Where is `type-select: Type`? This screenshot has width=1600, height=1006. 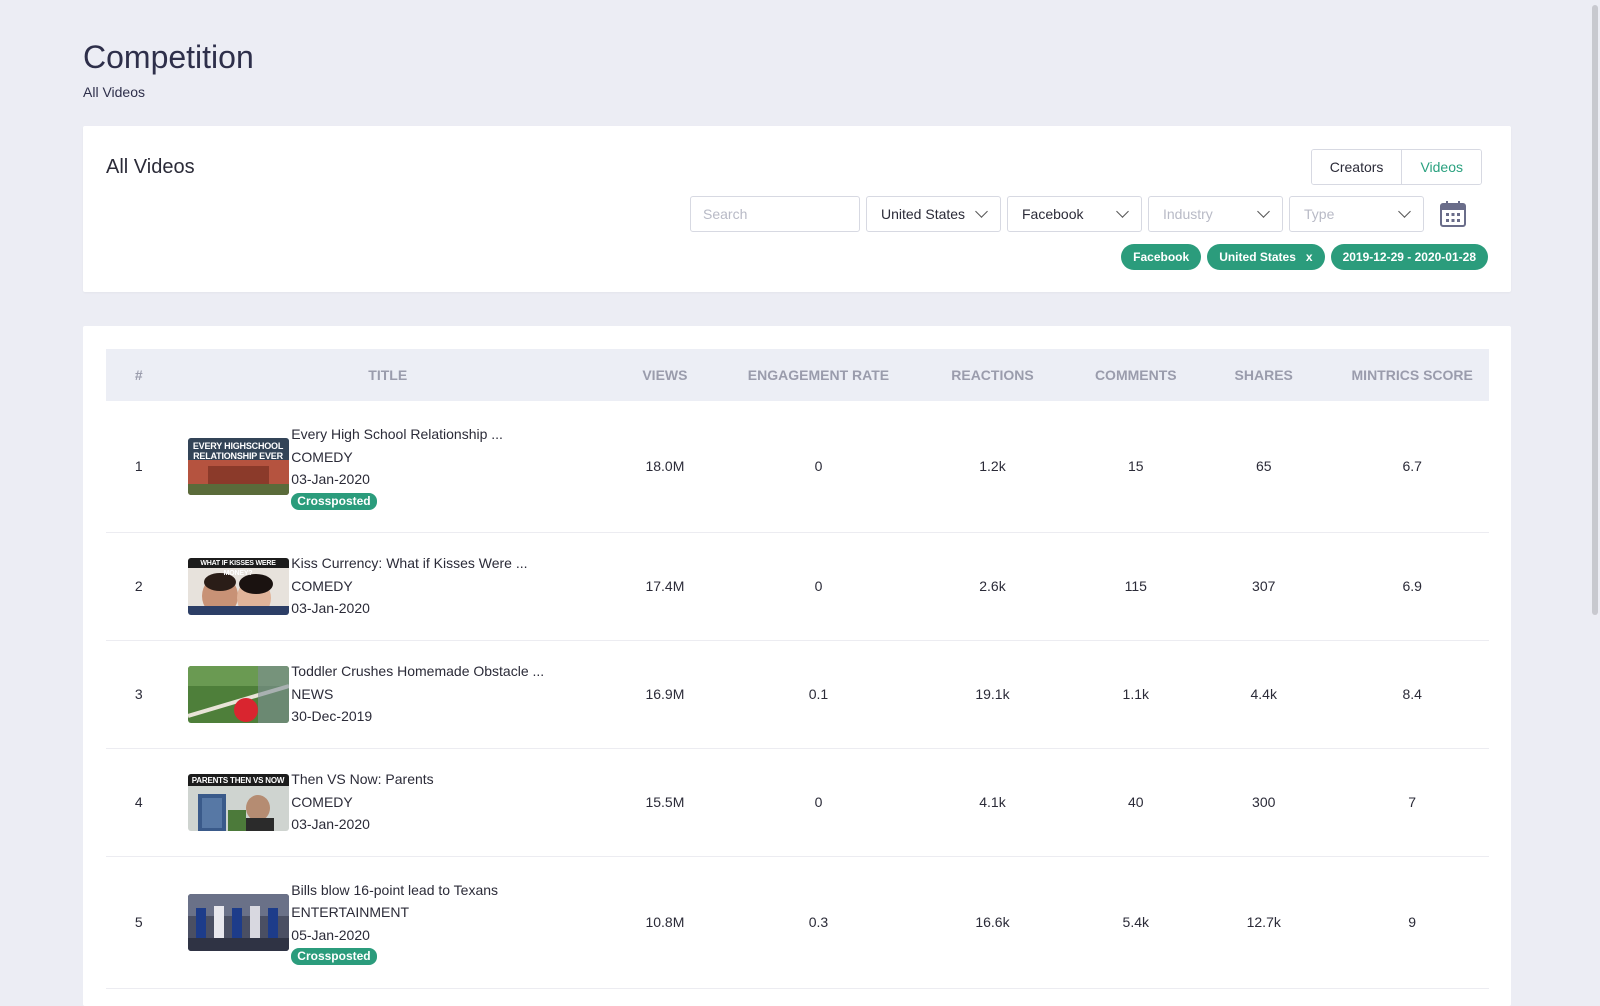 type-select: Type is located at coordinates (1356, 214).